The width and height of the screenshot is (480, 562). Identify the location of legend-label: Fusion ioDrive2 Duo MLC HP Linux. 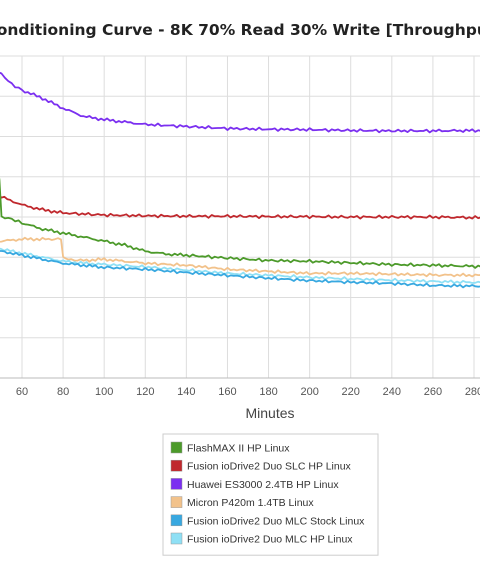
(270, 540).